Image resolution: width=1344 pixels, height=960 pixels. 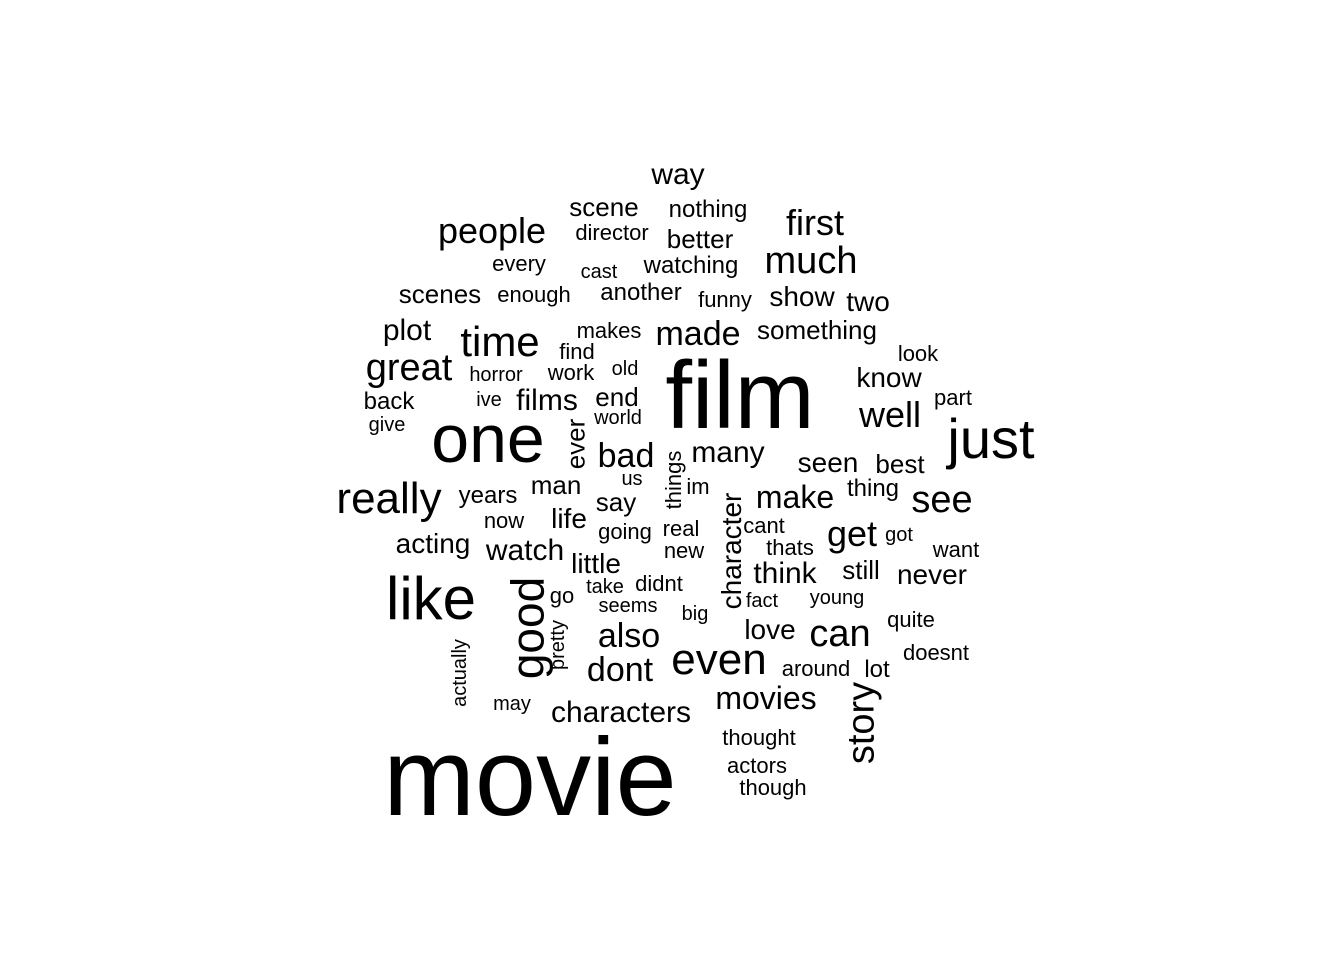 I want to click on word-got: got, so click(x=899, y=535).